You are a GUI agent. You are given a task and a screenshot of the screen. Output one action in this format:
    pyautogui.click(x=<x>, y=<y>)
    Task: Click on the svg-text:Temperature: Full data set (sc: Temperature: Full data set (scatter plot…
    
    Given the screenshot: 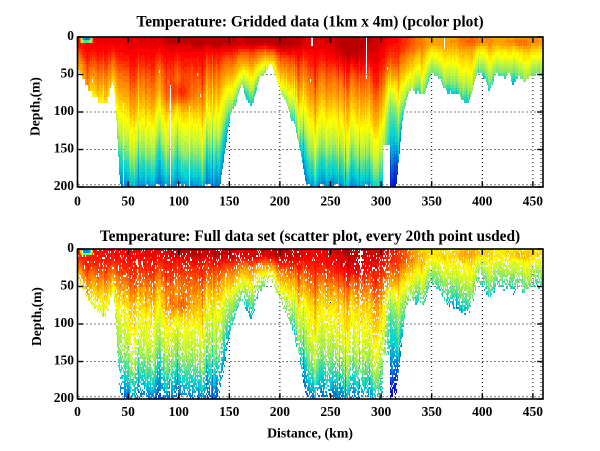 What is the action you would take?
    pyautogui.click(x=310, y=236)
    